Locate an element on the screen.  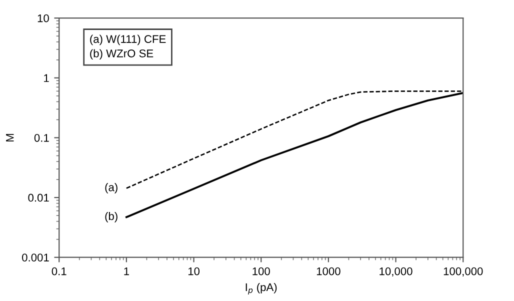
x-axis-title: I$_{p}$ (pA) is located at coordinates (261, 288).